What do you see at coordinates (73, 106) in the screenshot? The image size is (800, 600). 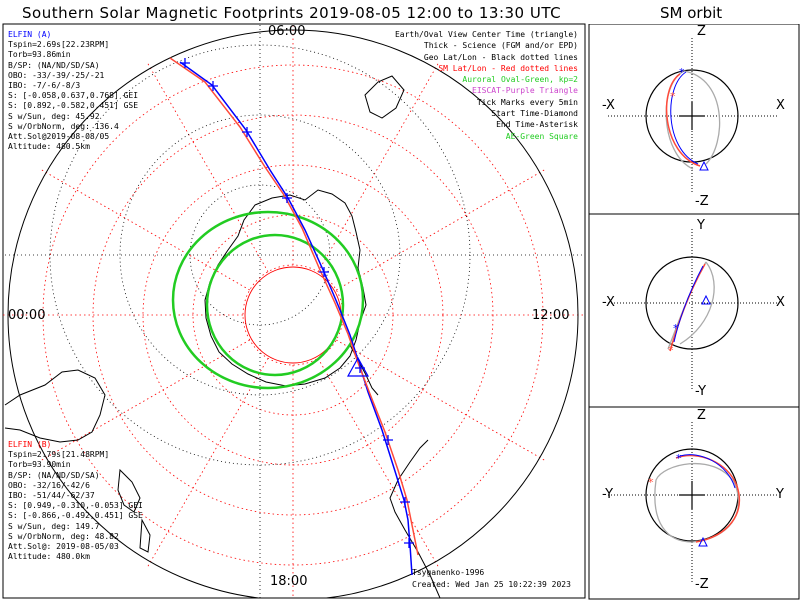 I see `elfin-a-line: S: [0.892,-0.582,0.451] GSE` at bounding box center [73, 106].